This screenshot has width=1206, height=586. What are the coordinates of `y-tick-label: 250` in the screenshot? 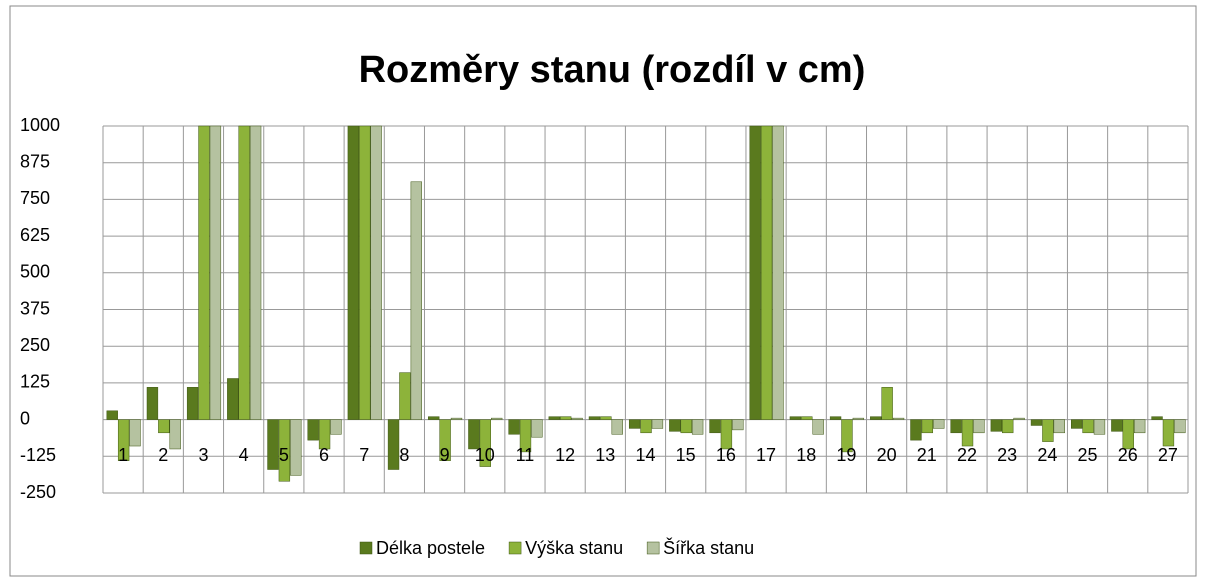 It's located at (35, 345).